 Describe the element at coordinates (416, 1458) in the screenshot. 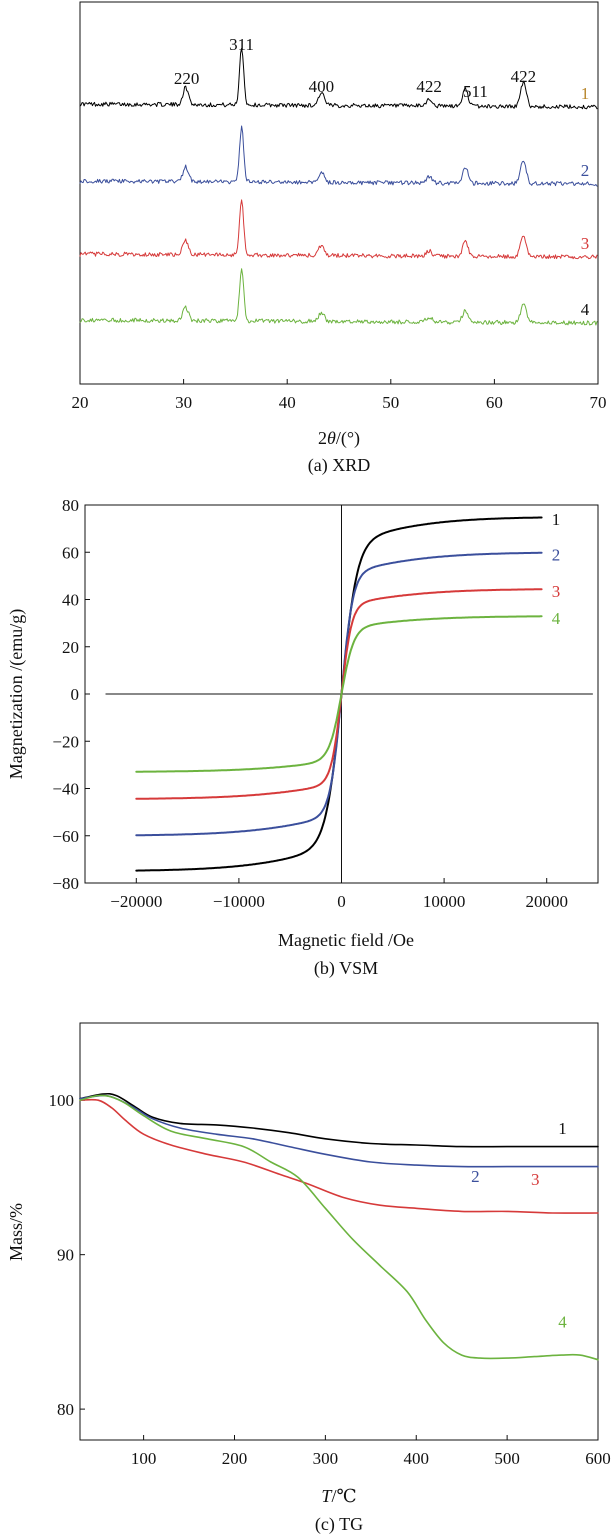

I see `tg-x-tick-label: 400` at that location.